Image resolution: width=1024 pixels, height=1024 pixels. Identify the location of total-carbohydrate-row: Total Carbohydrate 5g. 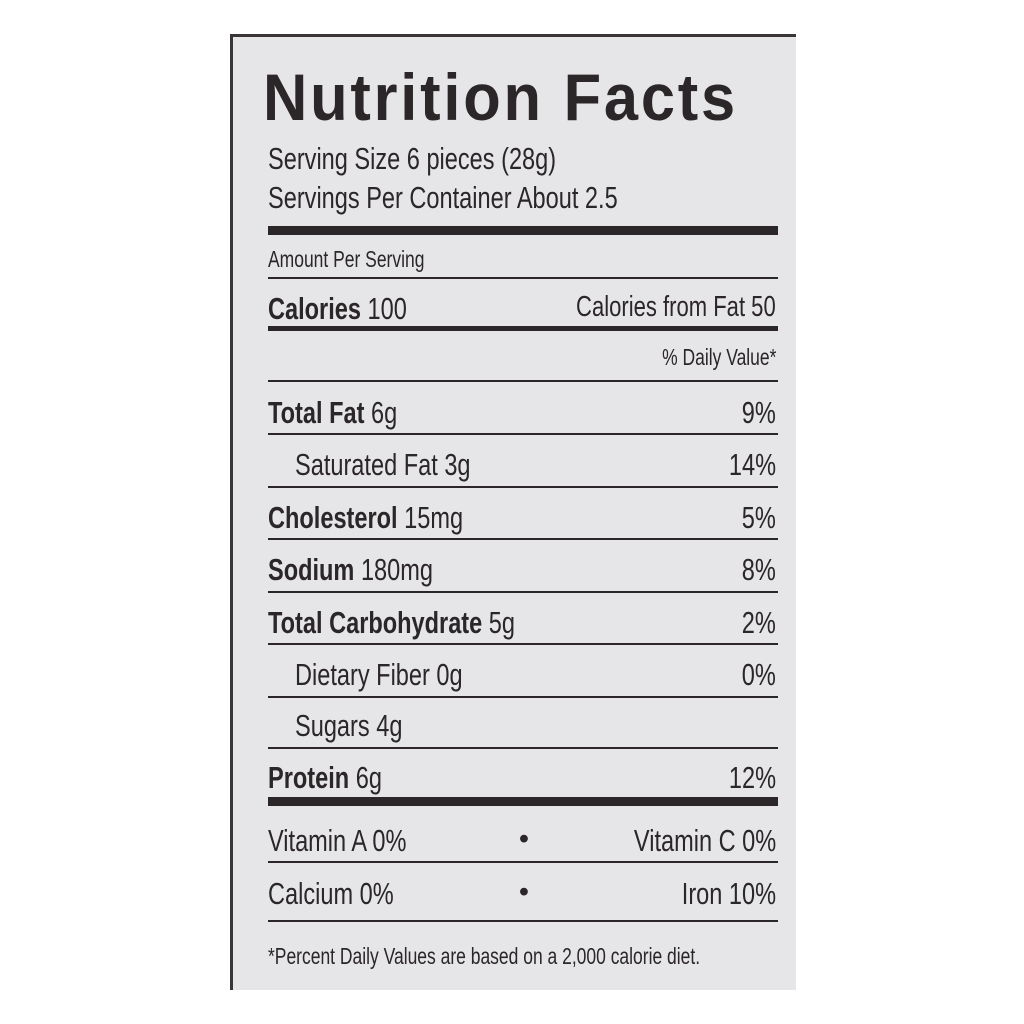
(391, 623).